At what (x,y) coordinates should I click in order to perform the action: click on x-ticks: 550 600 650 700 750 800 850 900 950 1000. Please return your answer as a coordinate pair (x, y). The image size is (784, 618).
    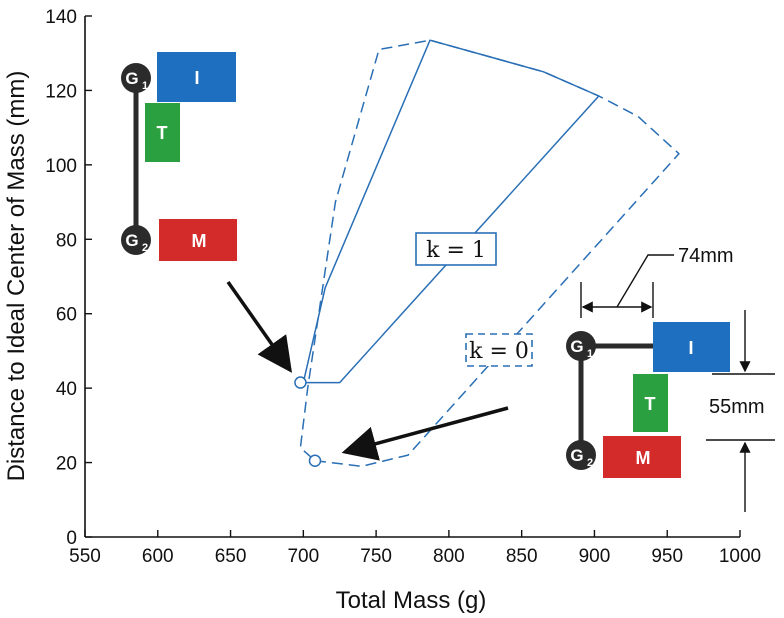
    Looking at the image, I should click on (415, 548).